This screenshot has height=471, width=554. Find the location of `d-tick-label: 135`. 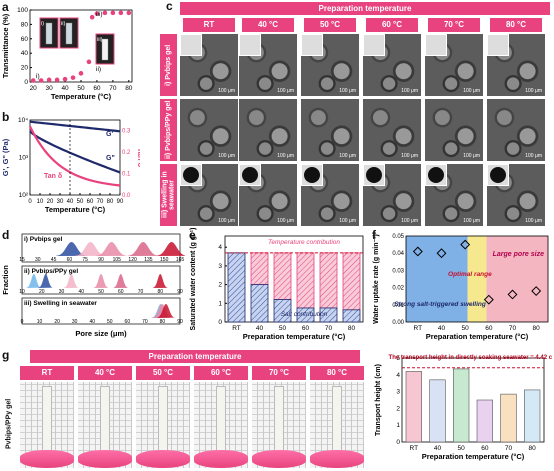

d-tick-label: 135 is located at coordinates (148, 260).